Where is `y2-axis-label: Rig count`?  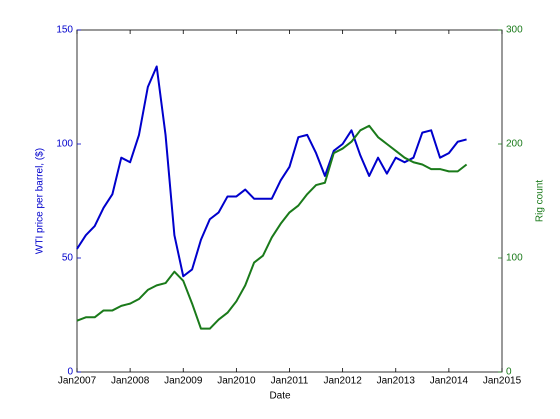 y2-axis-label: Rig count is located at coordinates (540, 201).